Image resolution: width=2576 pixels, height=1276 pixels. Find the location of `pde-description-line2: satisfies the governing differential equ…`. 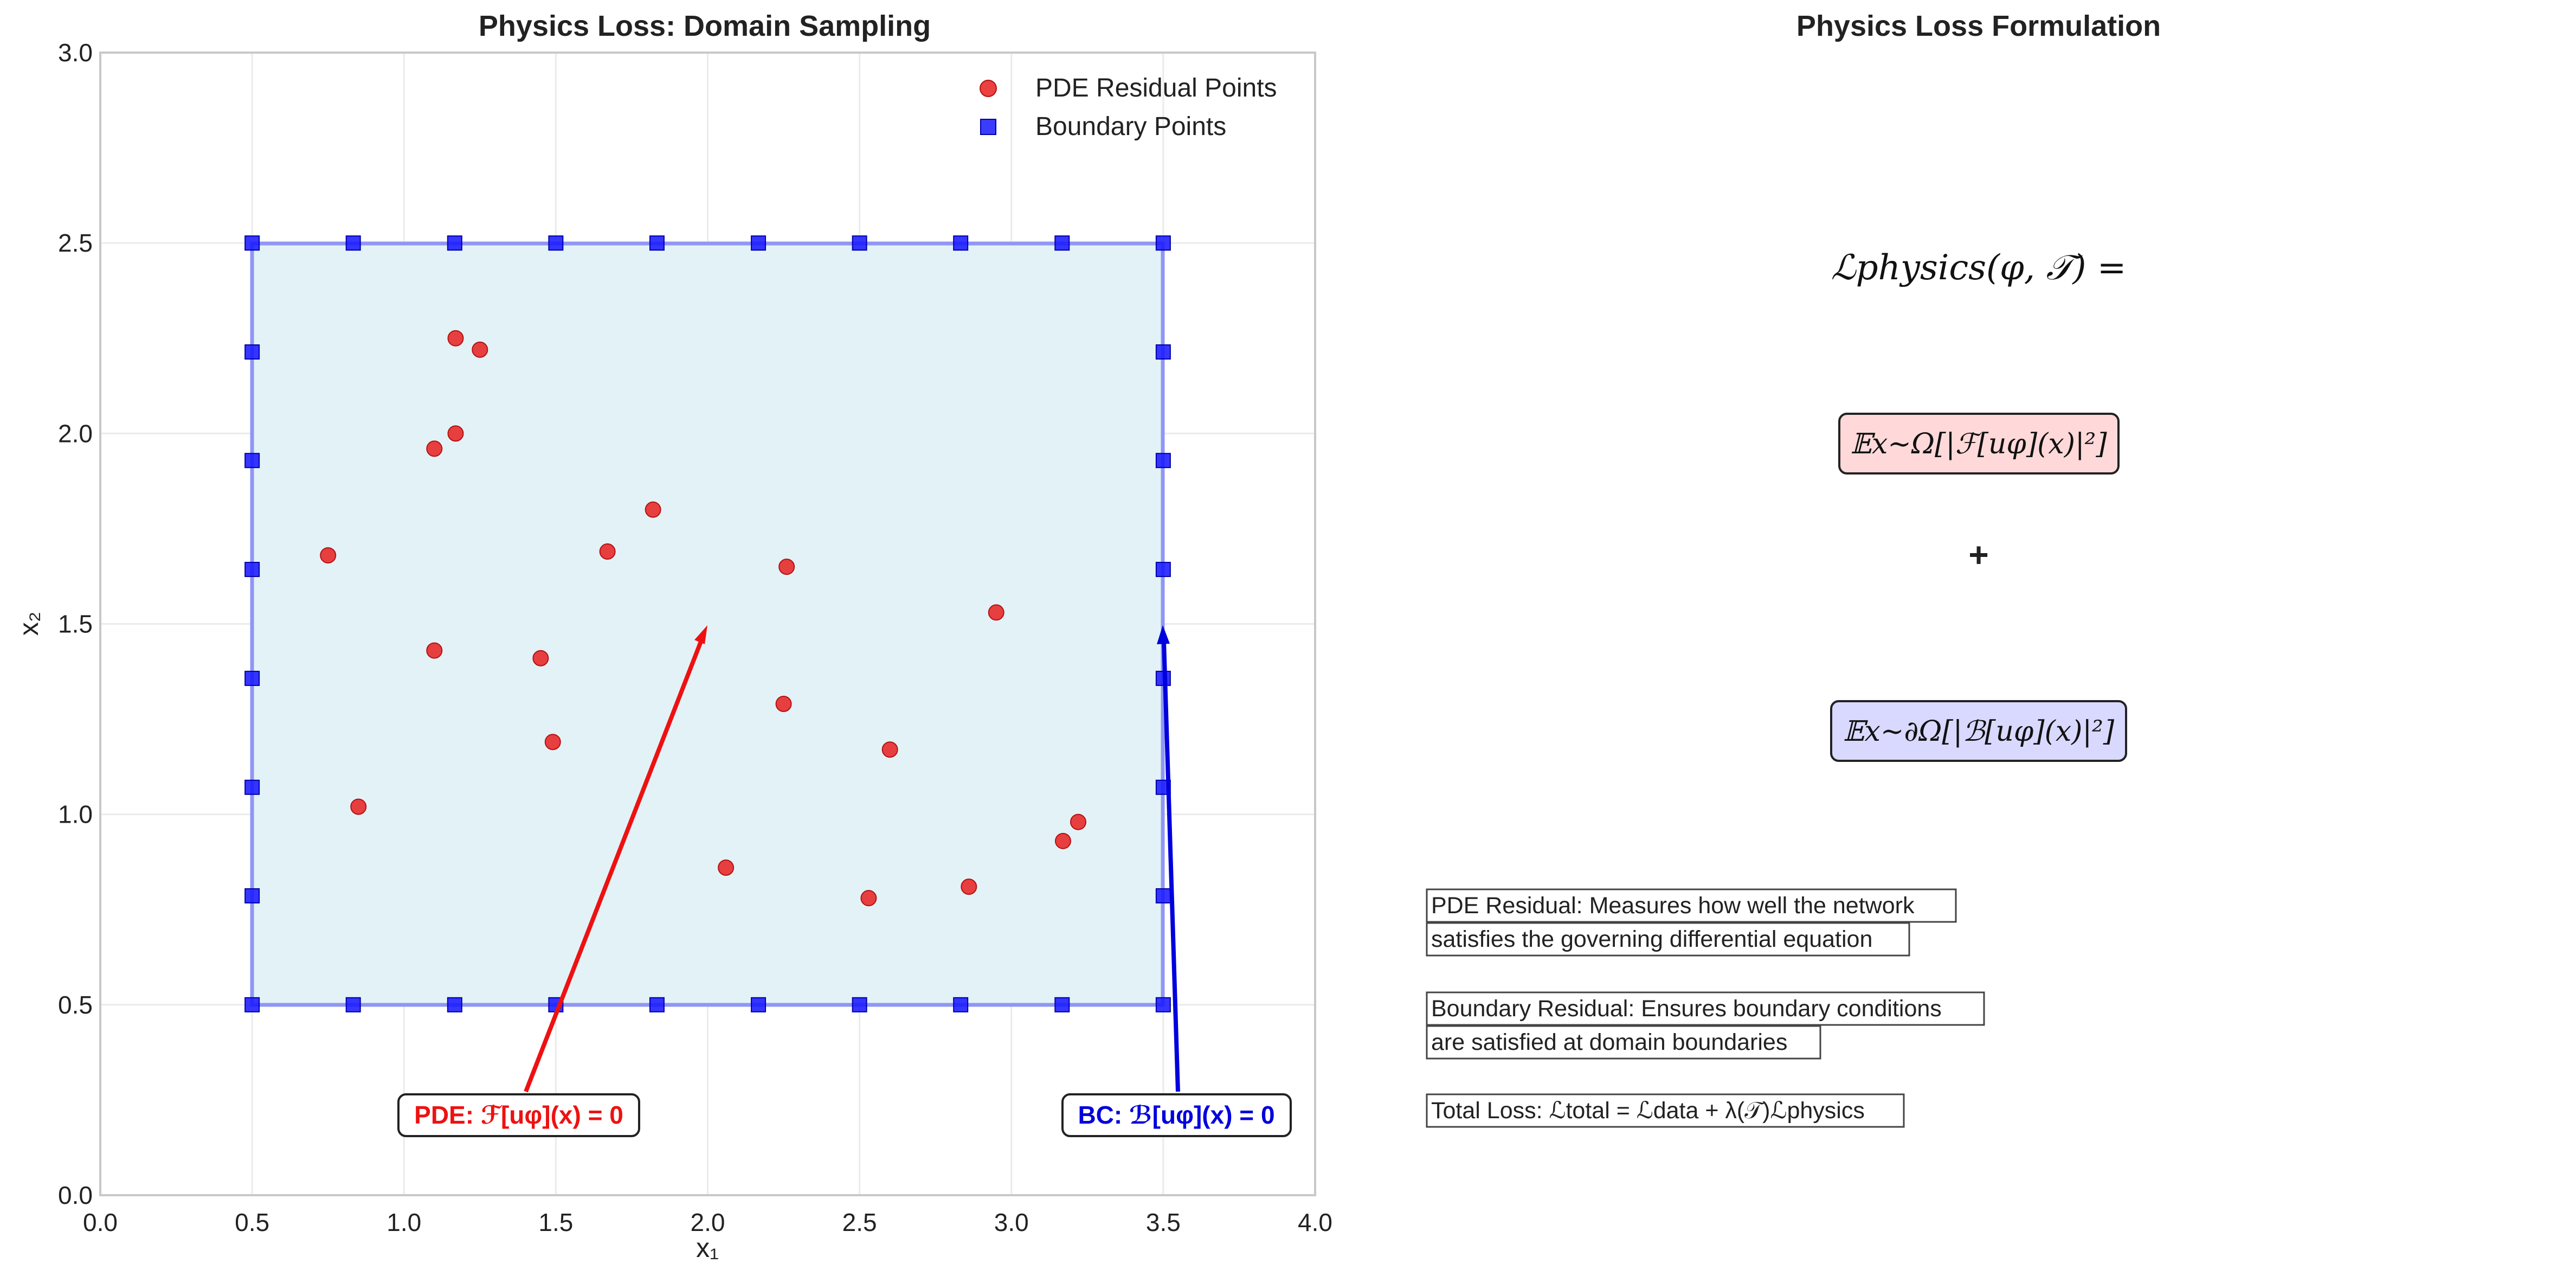

pde-description-line2: satisfies the governing differential equ… is located at coordinates (1651, 939).